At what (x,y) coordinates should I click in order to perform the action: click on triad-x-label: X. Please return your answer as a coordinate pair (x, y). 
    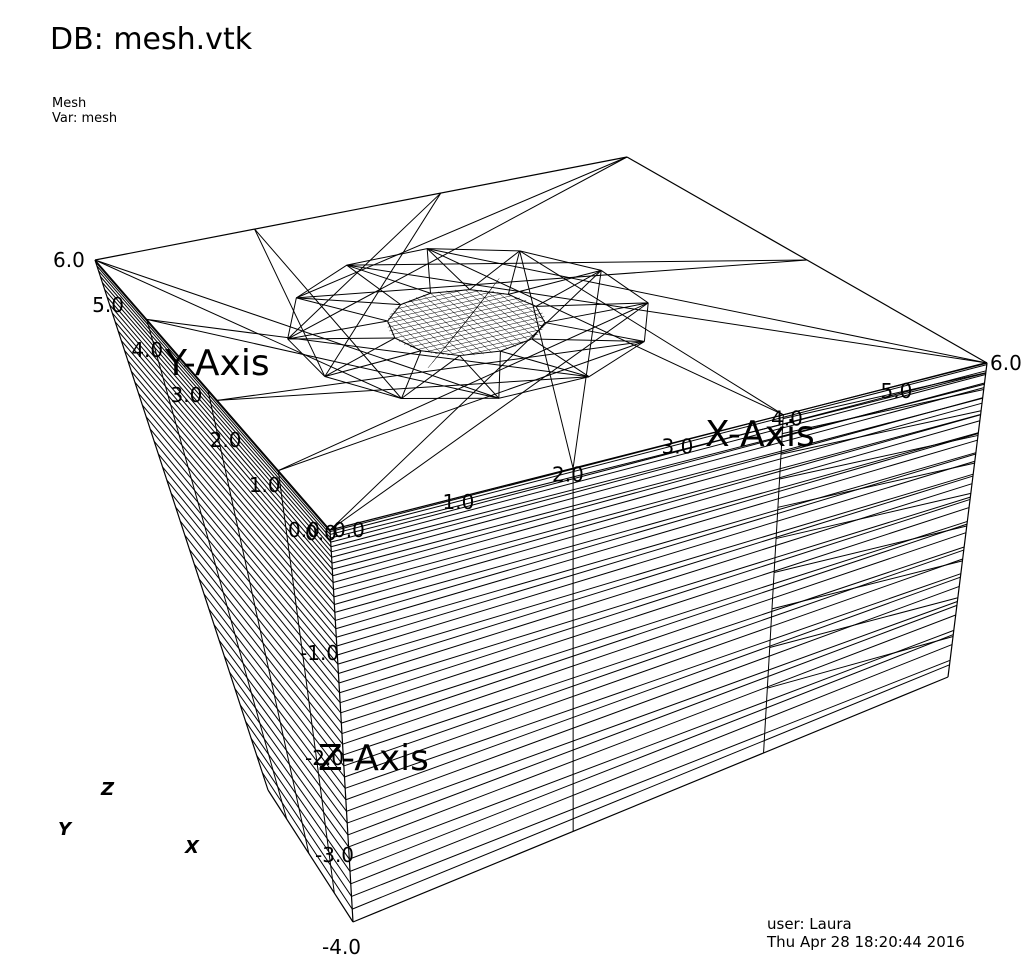
    Looking at the image, I should click on (192, 847).